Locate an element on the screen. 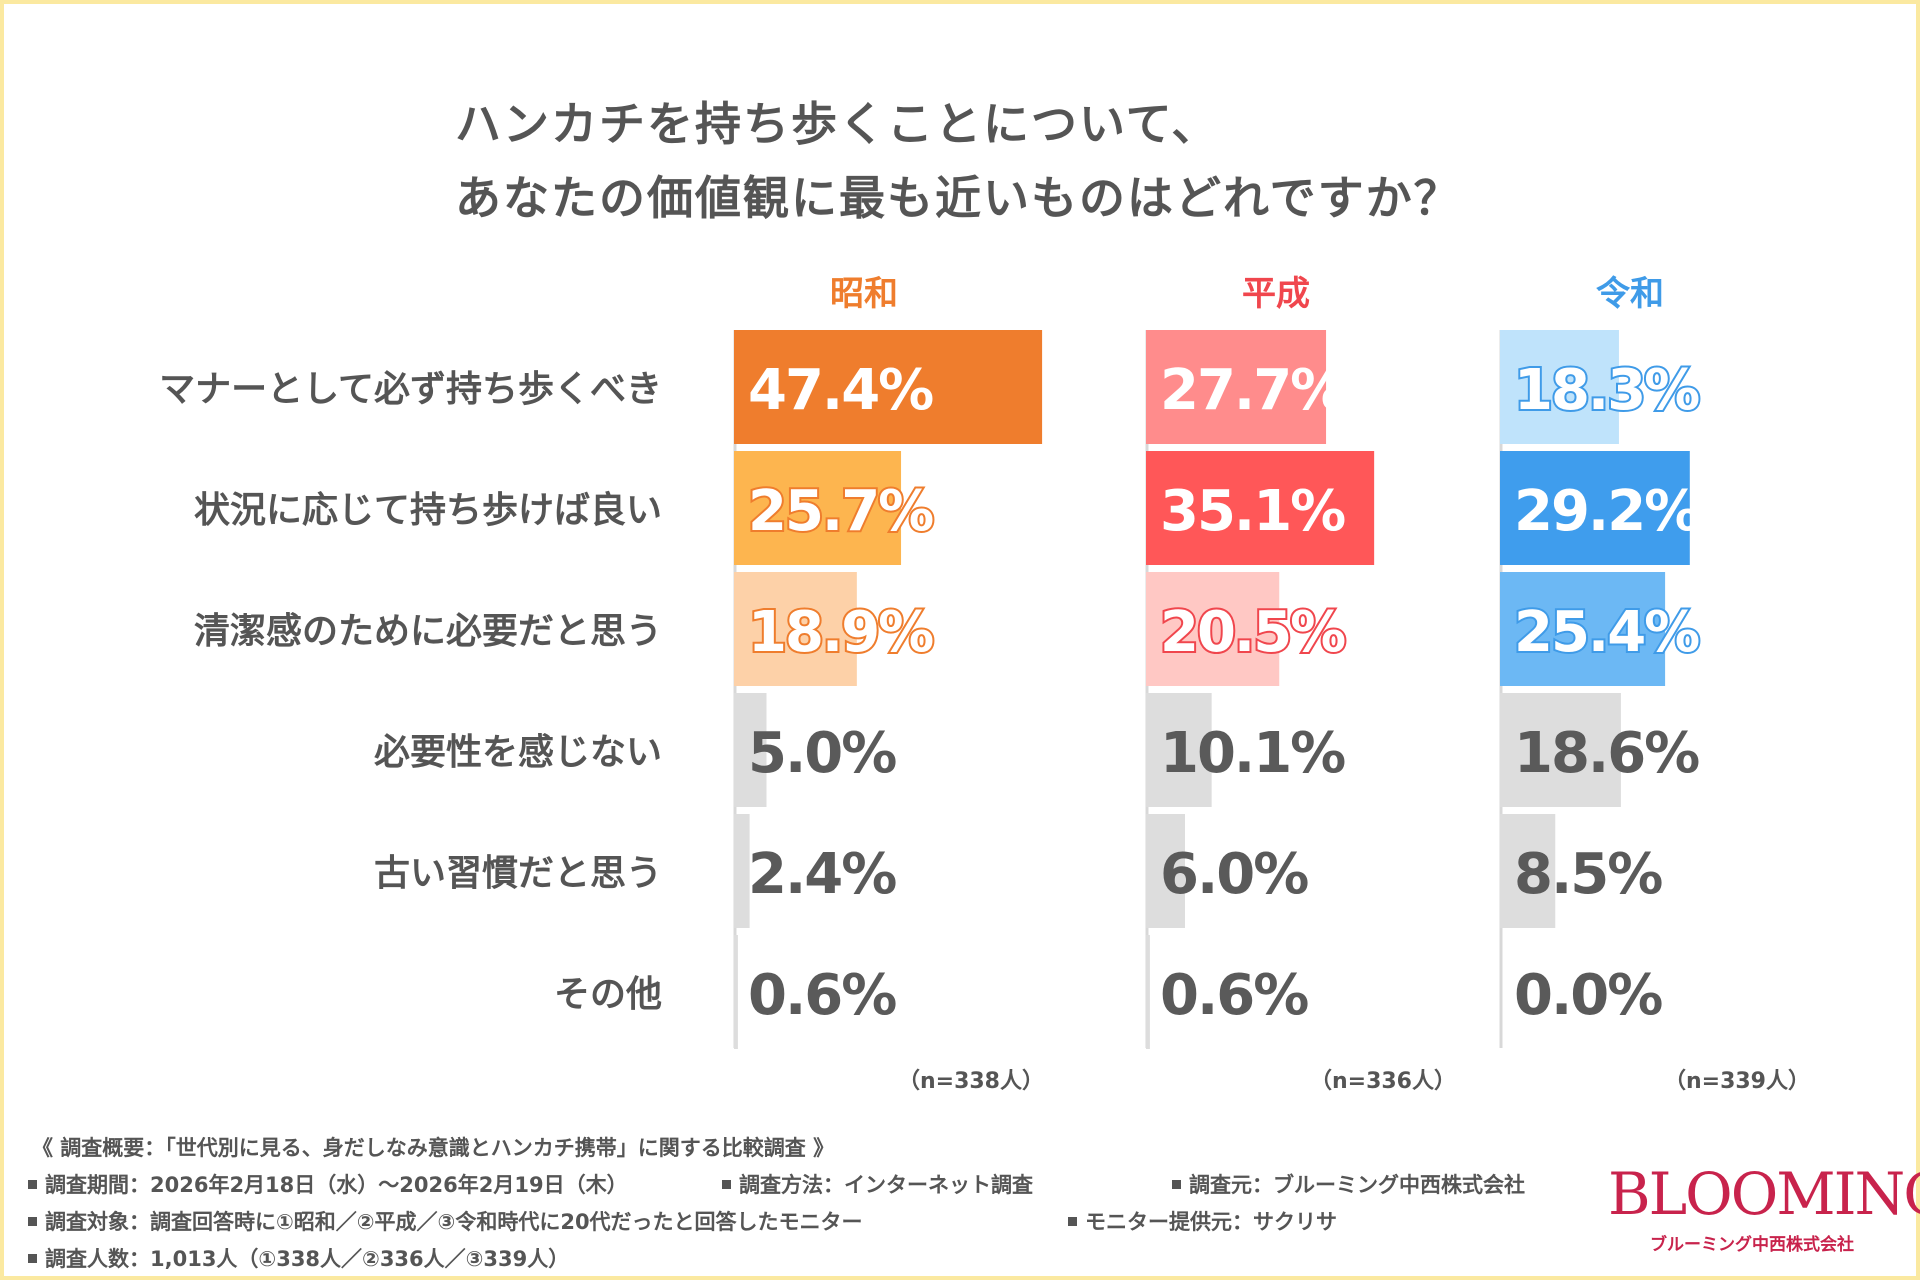 The width and height of the screenshot is (1920, 1280). sample-size-label: （n=338人） is located at coordinates (971, 1081).